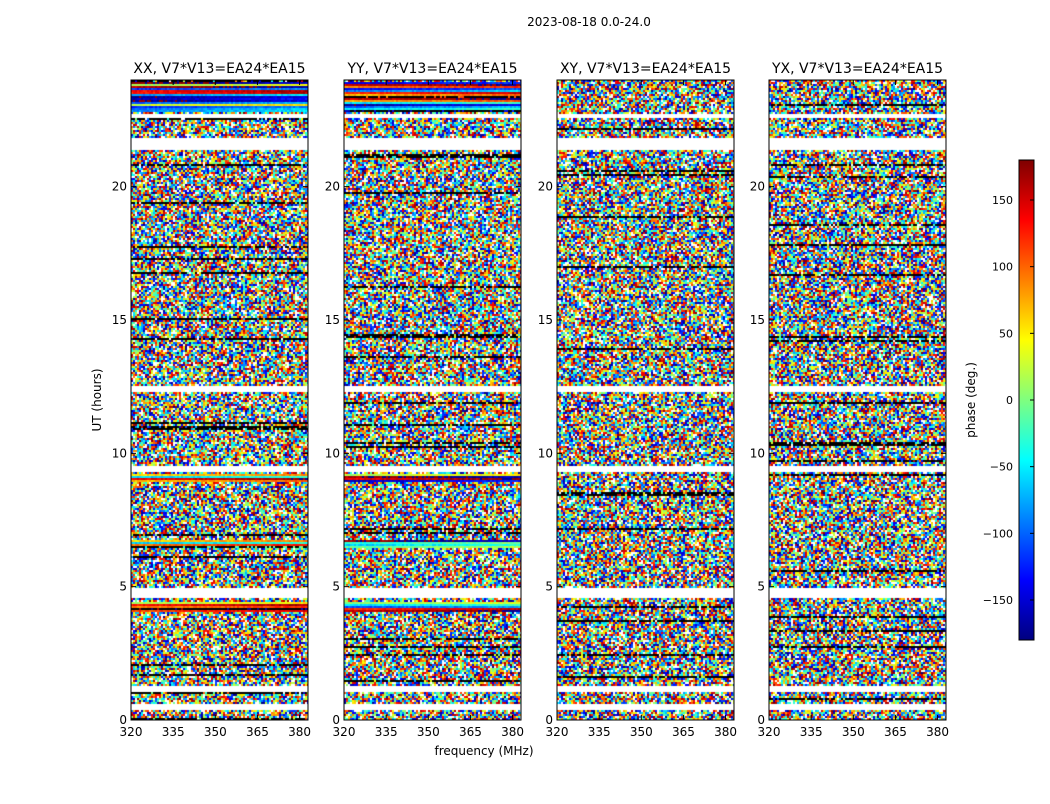 Image resolution: width=1050 pixels, height=804 pixels. I want to click on phase-colorbar: 150 100 50 0 −50 −100 −150 phase (deg.), so click(999, 400).